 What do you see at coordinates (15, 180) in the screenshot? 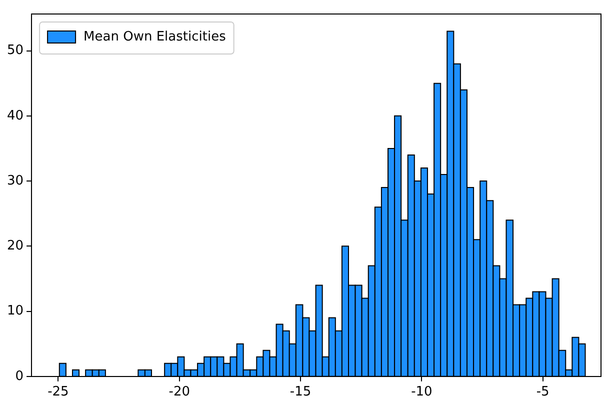
I see `y-tick-label: 30` at bounding box center [15, 180].